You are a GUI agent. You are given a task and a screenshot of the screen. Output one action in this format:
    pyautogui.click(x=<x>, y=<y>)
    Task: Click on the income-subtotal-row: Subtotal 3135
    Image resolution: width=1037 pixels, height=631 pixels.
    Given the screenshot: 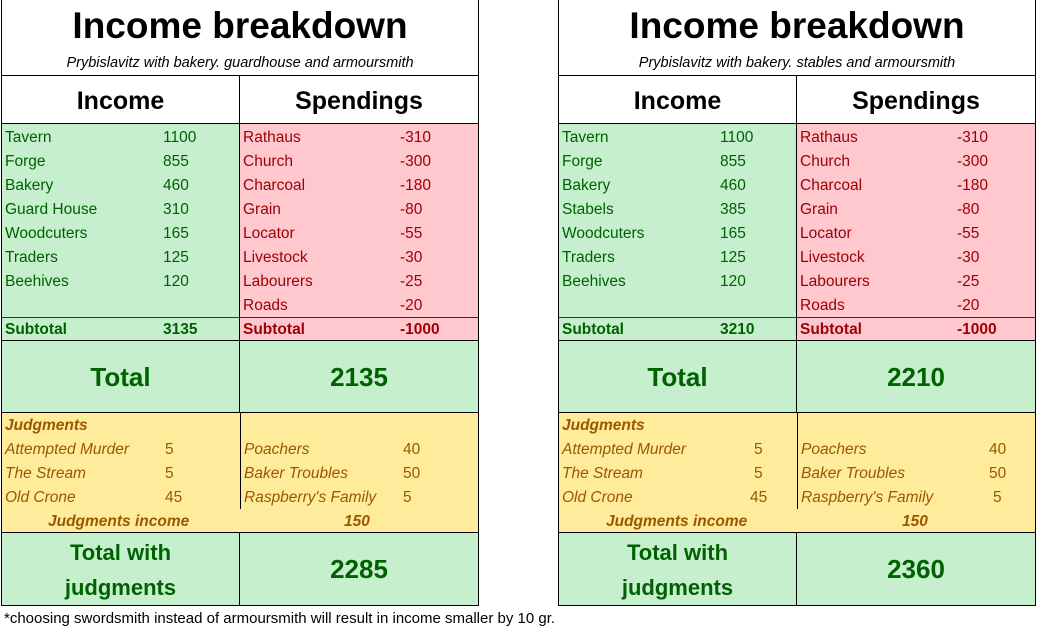 What is the action you would take?
    pyautogui.click(x=120, y=329)
    